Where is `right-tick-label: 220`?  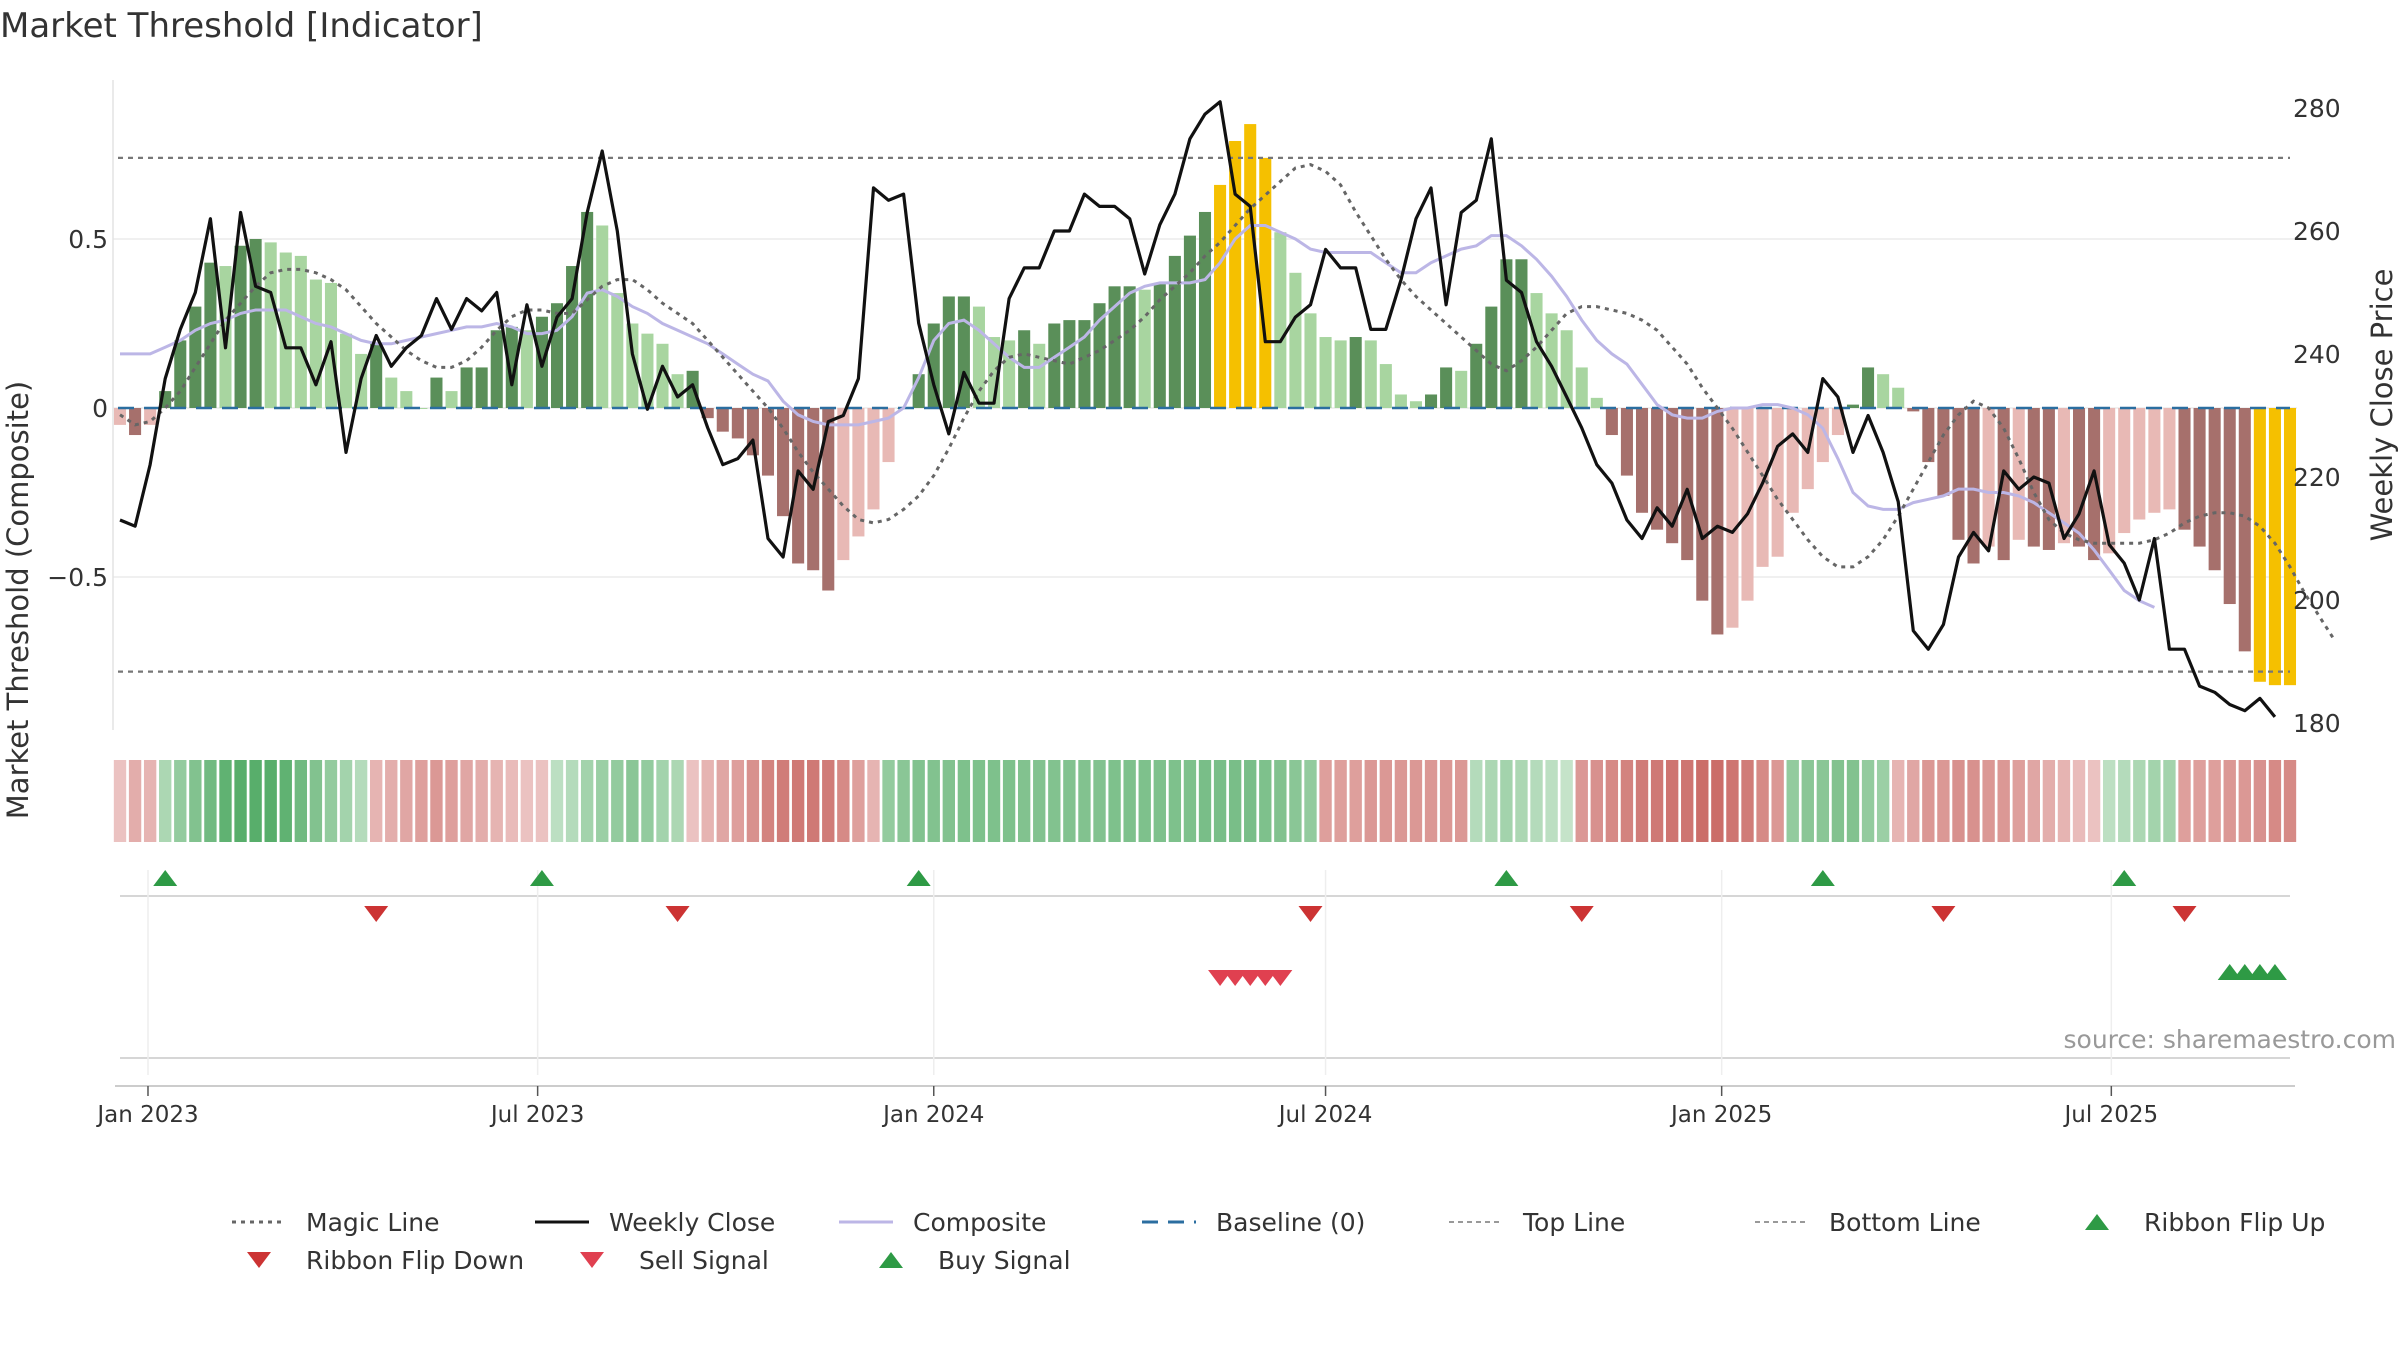
right-tick-label: 220 is located at coordinates (2317, 477).